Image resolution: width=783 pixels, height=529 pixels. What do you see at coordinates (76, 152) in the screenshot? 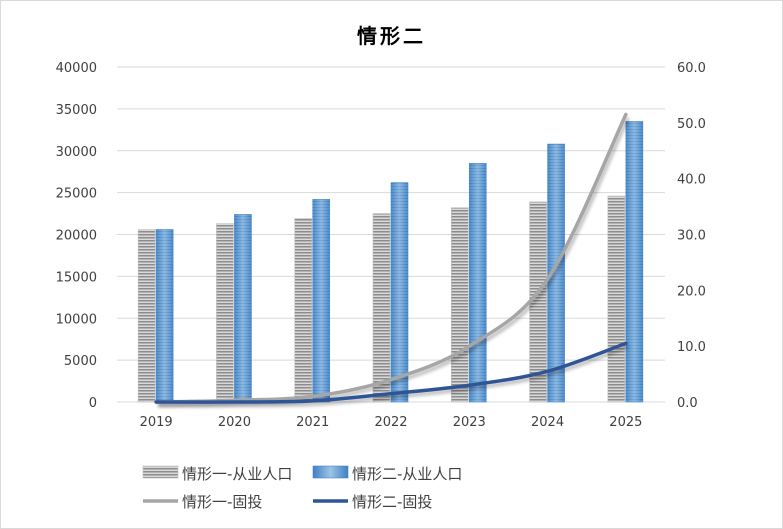
I see `y-left-tick-label: 30000` at bounding box center [76, 152].